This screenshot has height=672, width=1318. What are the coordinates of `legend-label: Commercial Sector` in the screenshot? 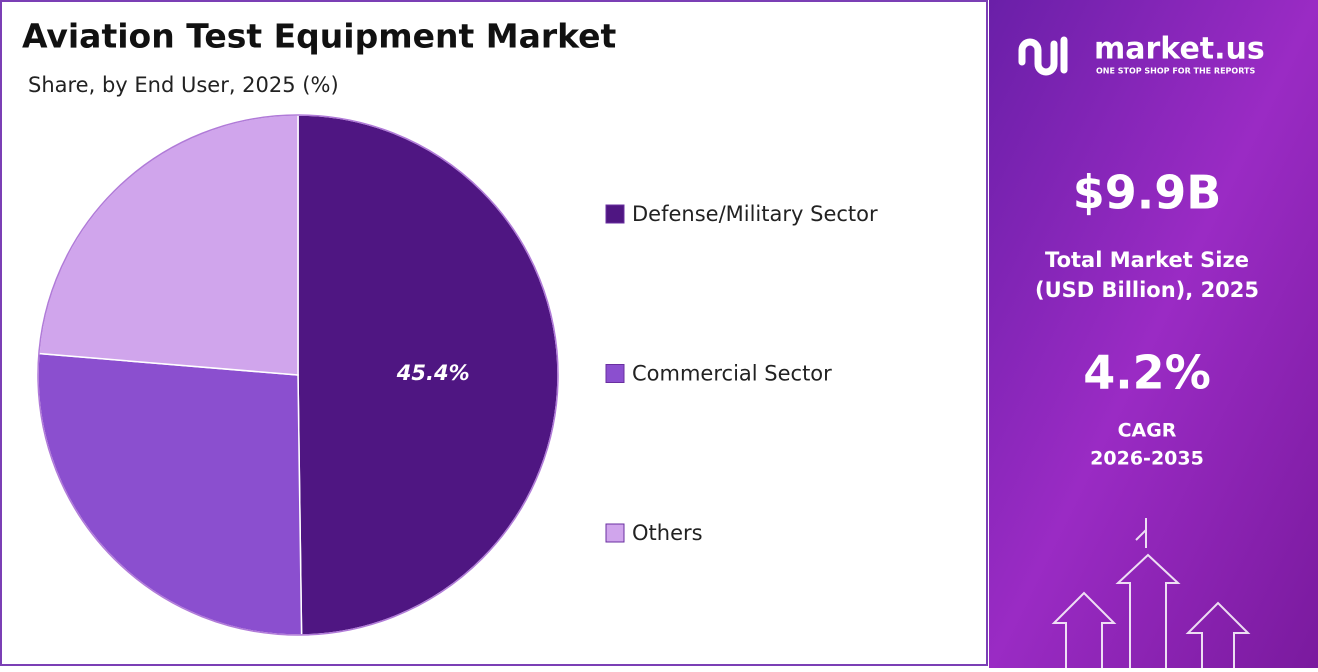 It's located at (732, 374).